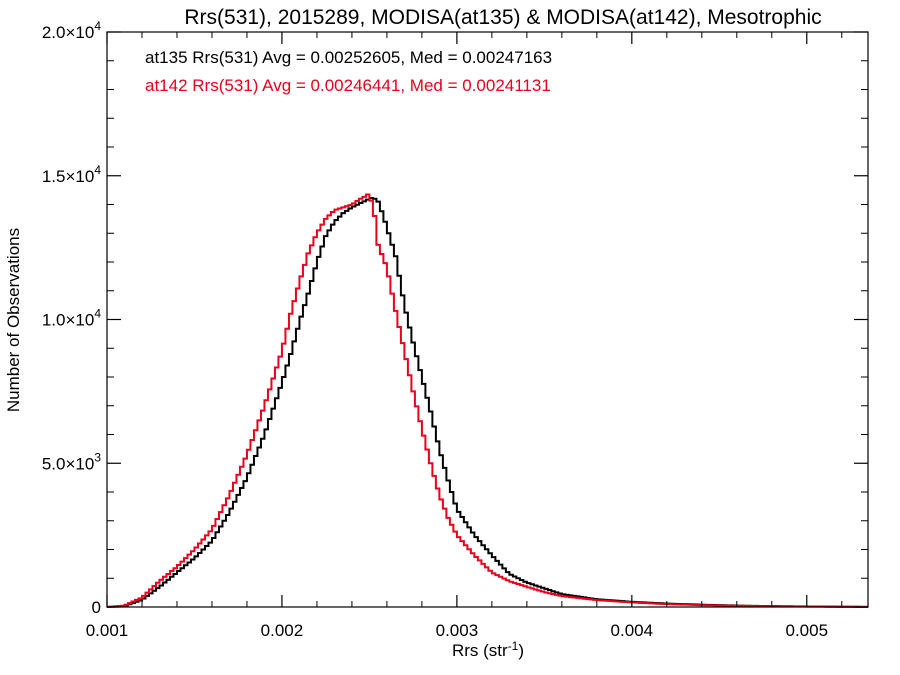  Describe the element at coordinates (488, 649) in the screenshot. I see `x-axis-label: Rrs (str-1)` at that location.